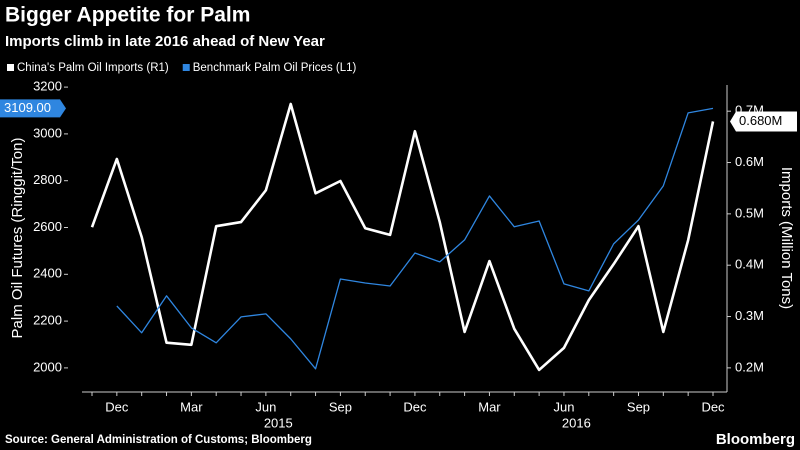 The image size is (800, 450). Describe the element at coordinates (786, 238) in the screenshot. I see `y2-axis-label: Imports (Million Tons)` at that location.